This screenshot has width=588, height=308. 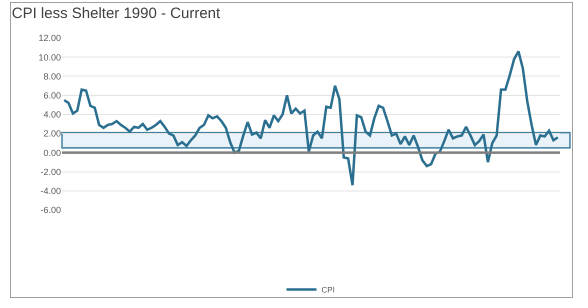 I want to click on y-tick-label: 4.00, so click(x=52, y=115).